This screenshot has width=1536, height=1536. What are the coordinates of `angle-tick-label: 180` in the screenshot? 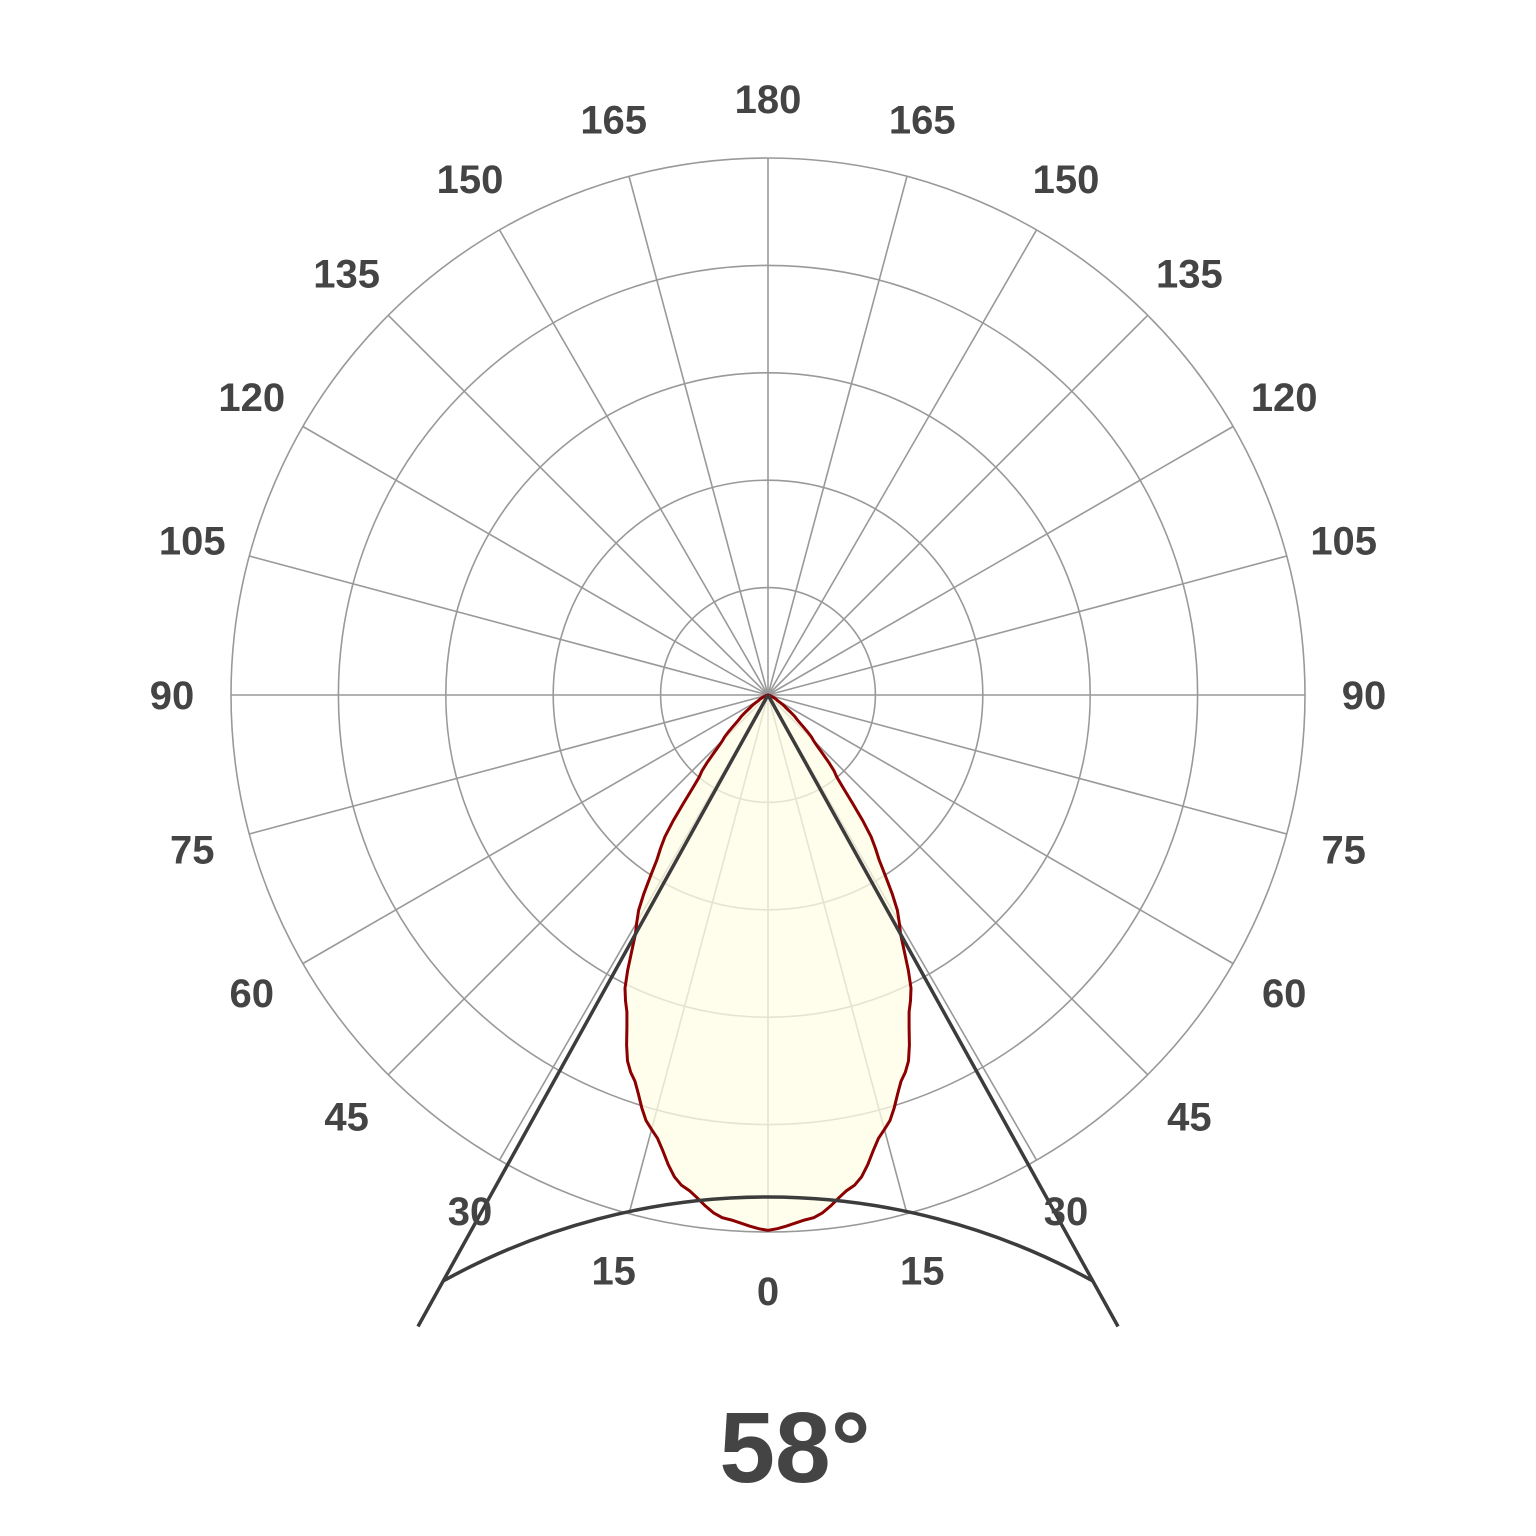 It's located at (768, 100).